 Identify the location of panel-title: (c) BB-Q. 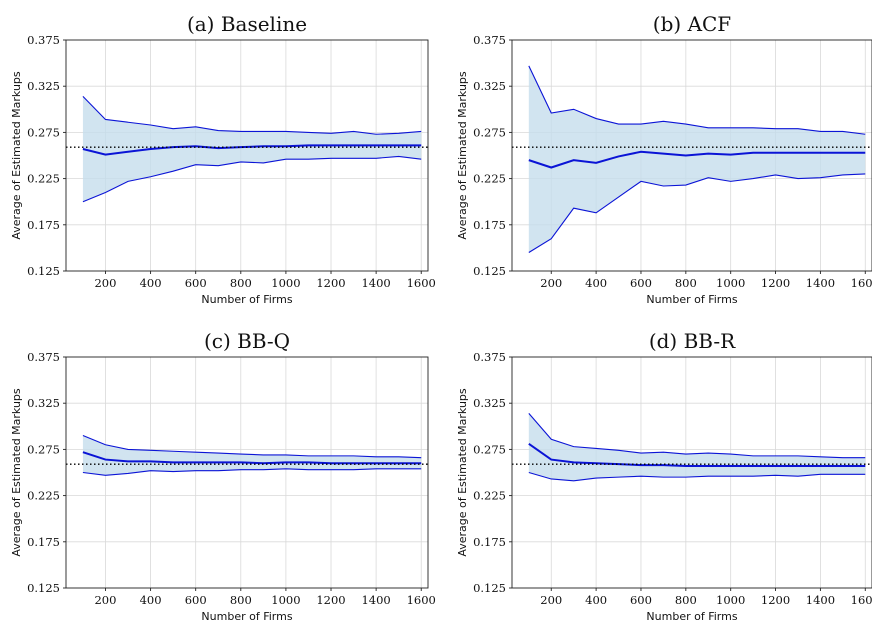
(247, 341).